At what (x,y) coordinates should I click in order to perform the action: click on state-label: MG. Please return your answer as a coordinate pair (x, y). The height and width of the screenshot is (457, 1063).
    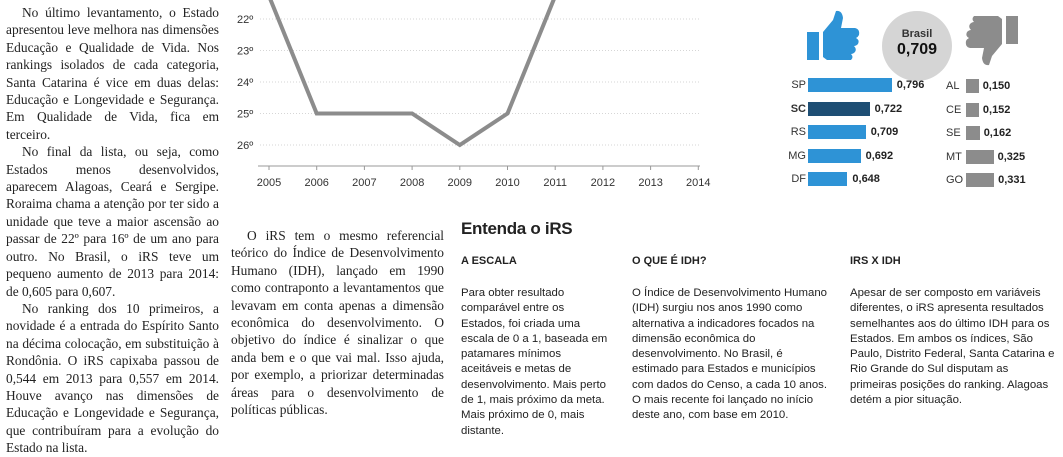
    Looking at the image, I should click on (797, 155).